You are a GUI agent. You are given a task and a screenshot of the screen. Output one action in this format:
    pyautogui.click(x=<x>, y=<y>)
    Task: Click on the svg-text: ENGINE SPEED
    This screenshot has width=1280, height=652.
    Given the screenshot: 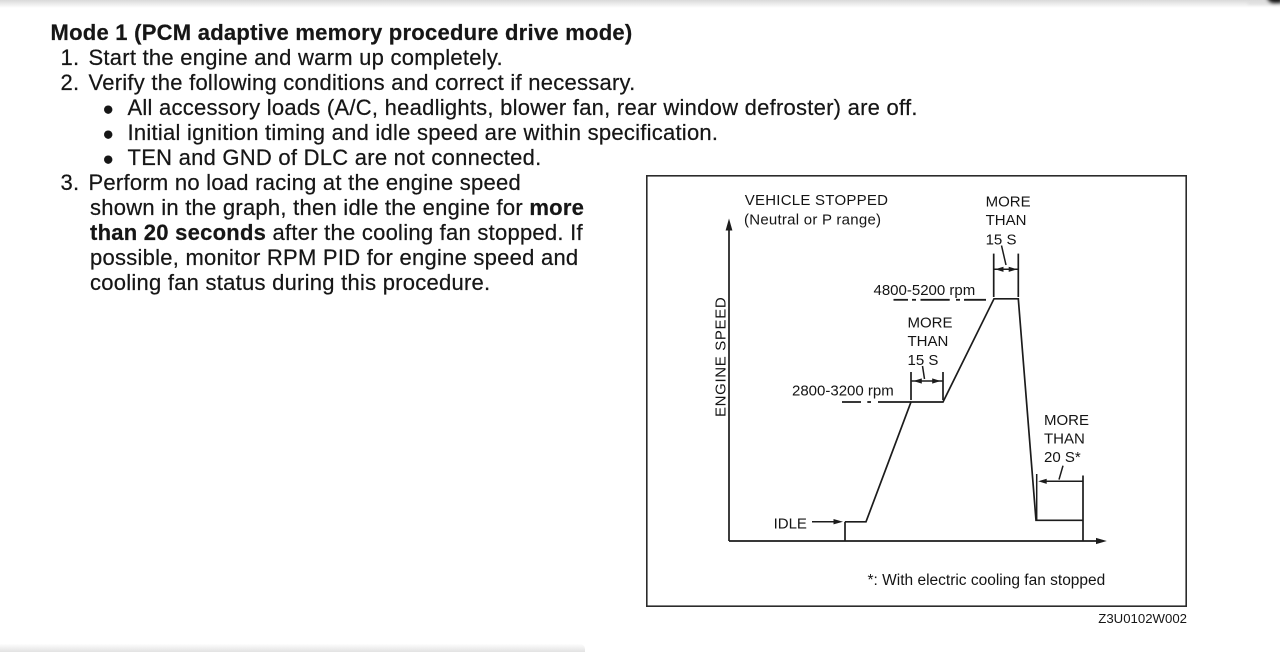 What is the action you would take?
    pyautogui.click(x=721, y=357)
    